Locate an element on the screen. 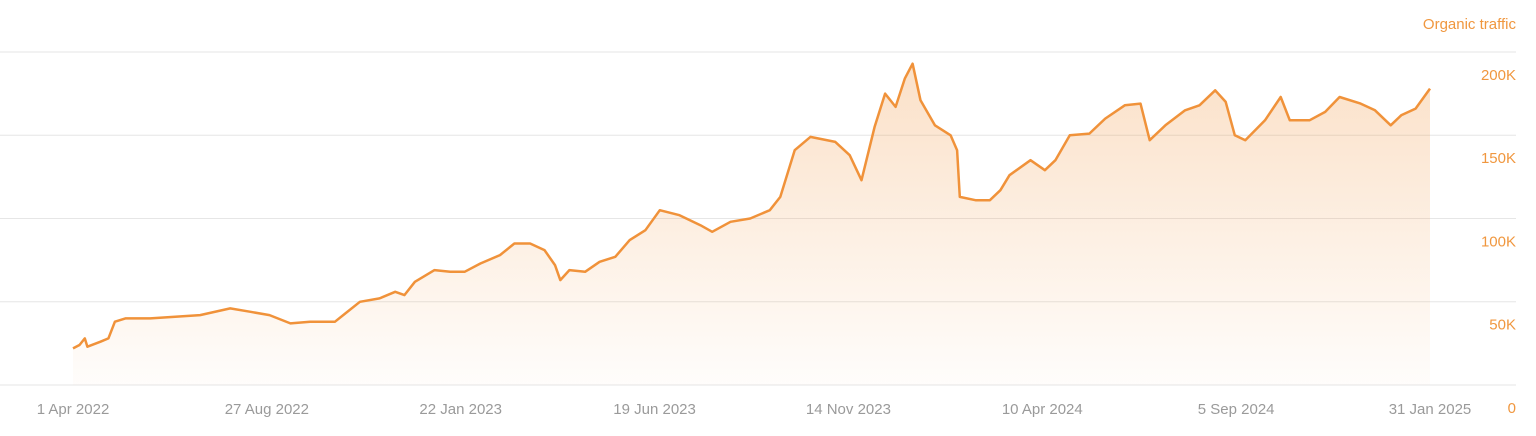 This screenshot has height=436, width=1536. y-tick-label: 150K is located at coordinates (1498, 158).